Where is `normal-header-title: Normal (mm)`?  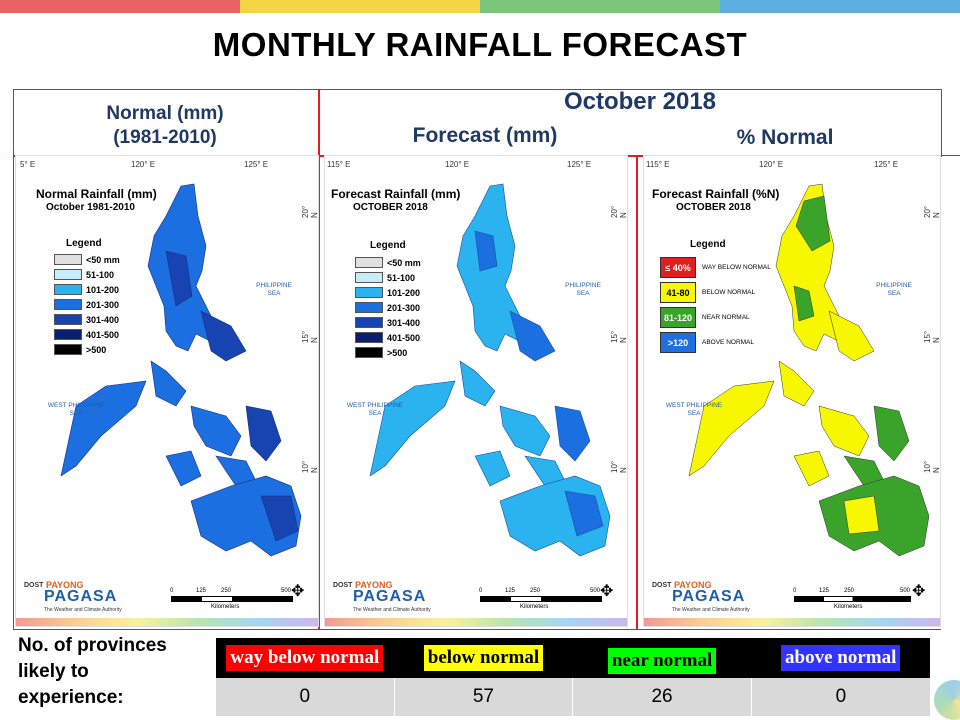
normal-header-title: Normal (mm) is located at coordinates (165, 113).